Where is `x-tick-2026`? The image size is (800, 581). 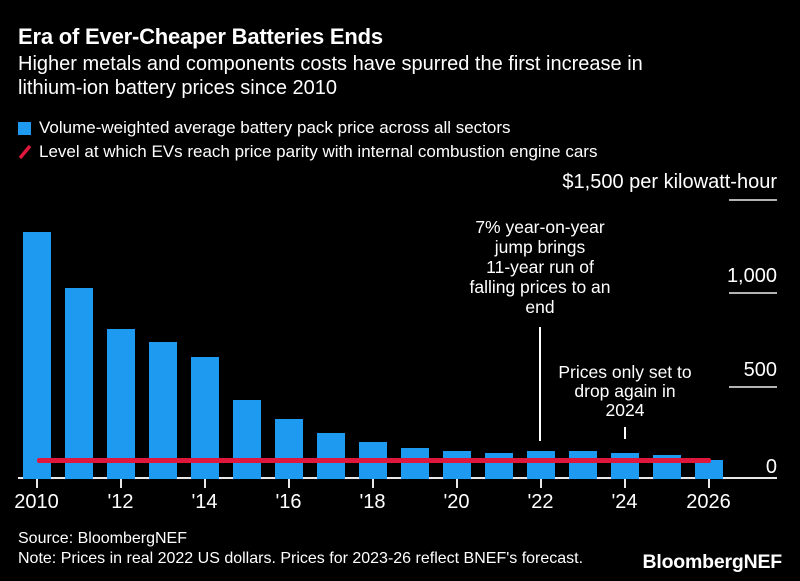
x-tick-2026 is located at coordinates (708, 483).